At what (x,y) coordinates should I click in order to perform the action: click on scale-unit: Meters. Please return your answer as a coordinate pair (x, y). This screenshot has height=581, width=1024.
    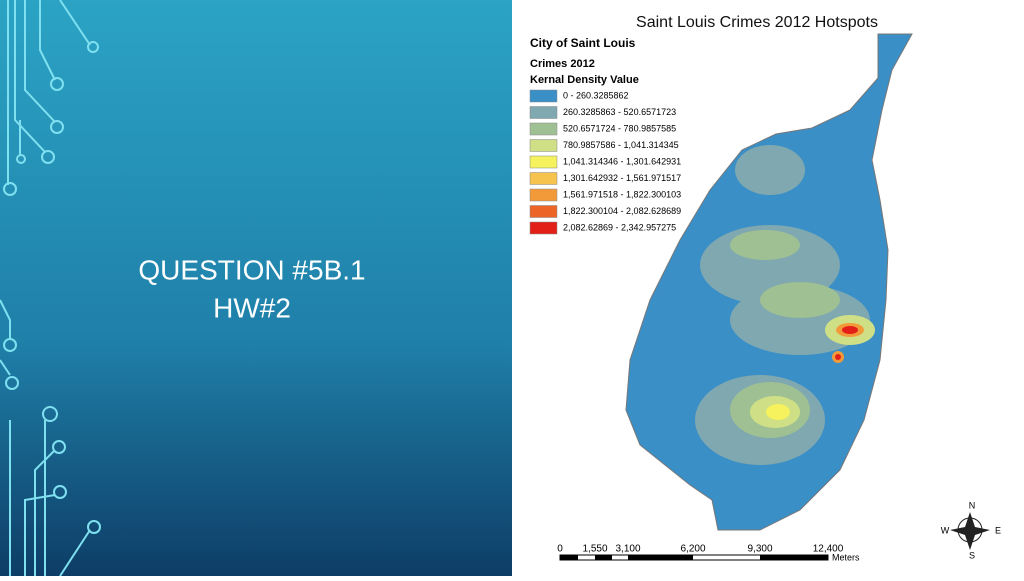
    Looking at the image, I should click on (846, 557).